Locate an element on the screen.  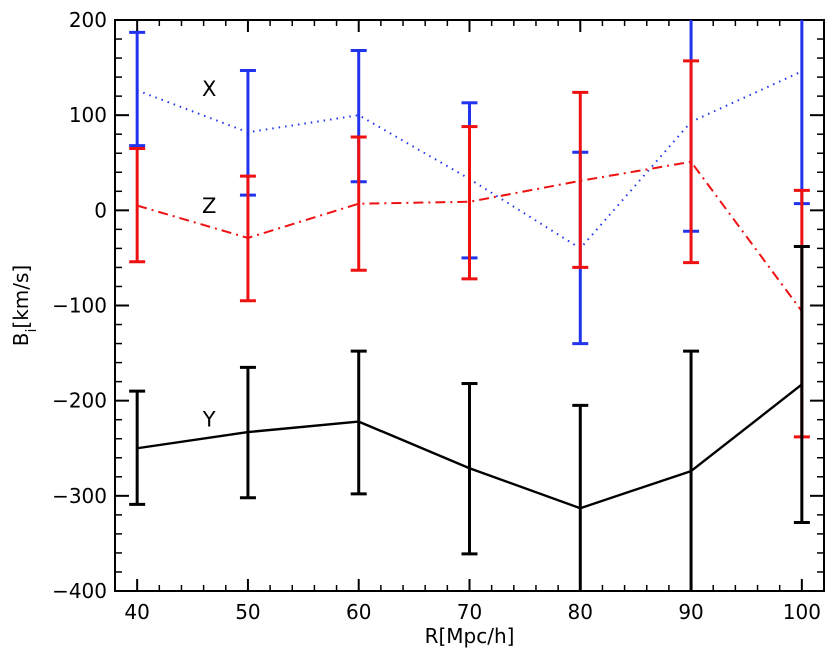
series-labels: X Z Y is located at coordinates (209, 254).